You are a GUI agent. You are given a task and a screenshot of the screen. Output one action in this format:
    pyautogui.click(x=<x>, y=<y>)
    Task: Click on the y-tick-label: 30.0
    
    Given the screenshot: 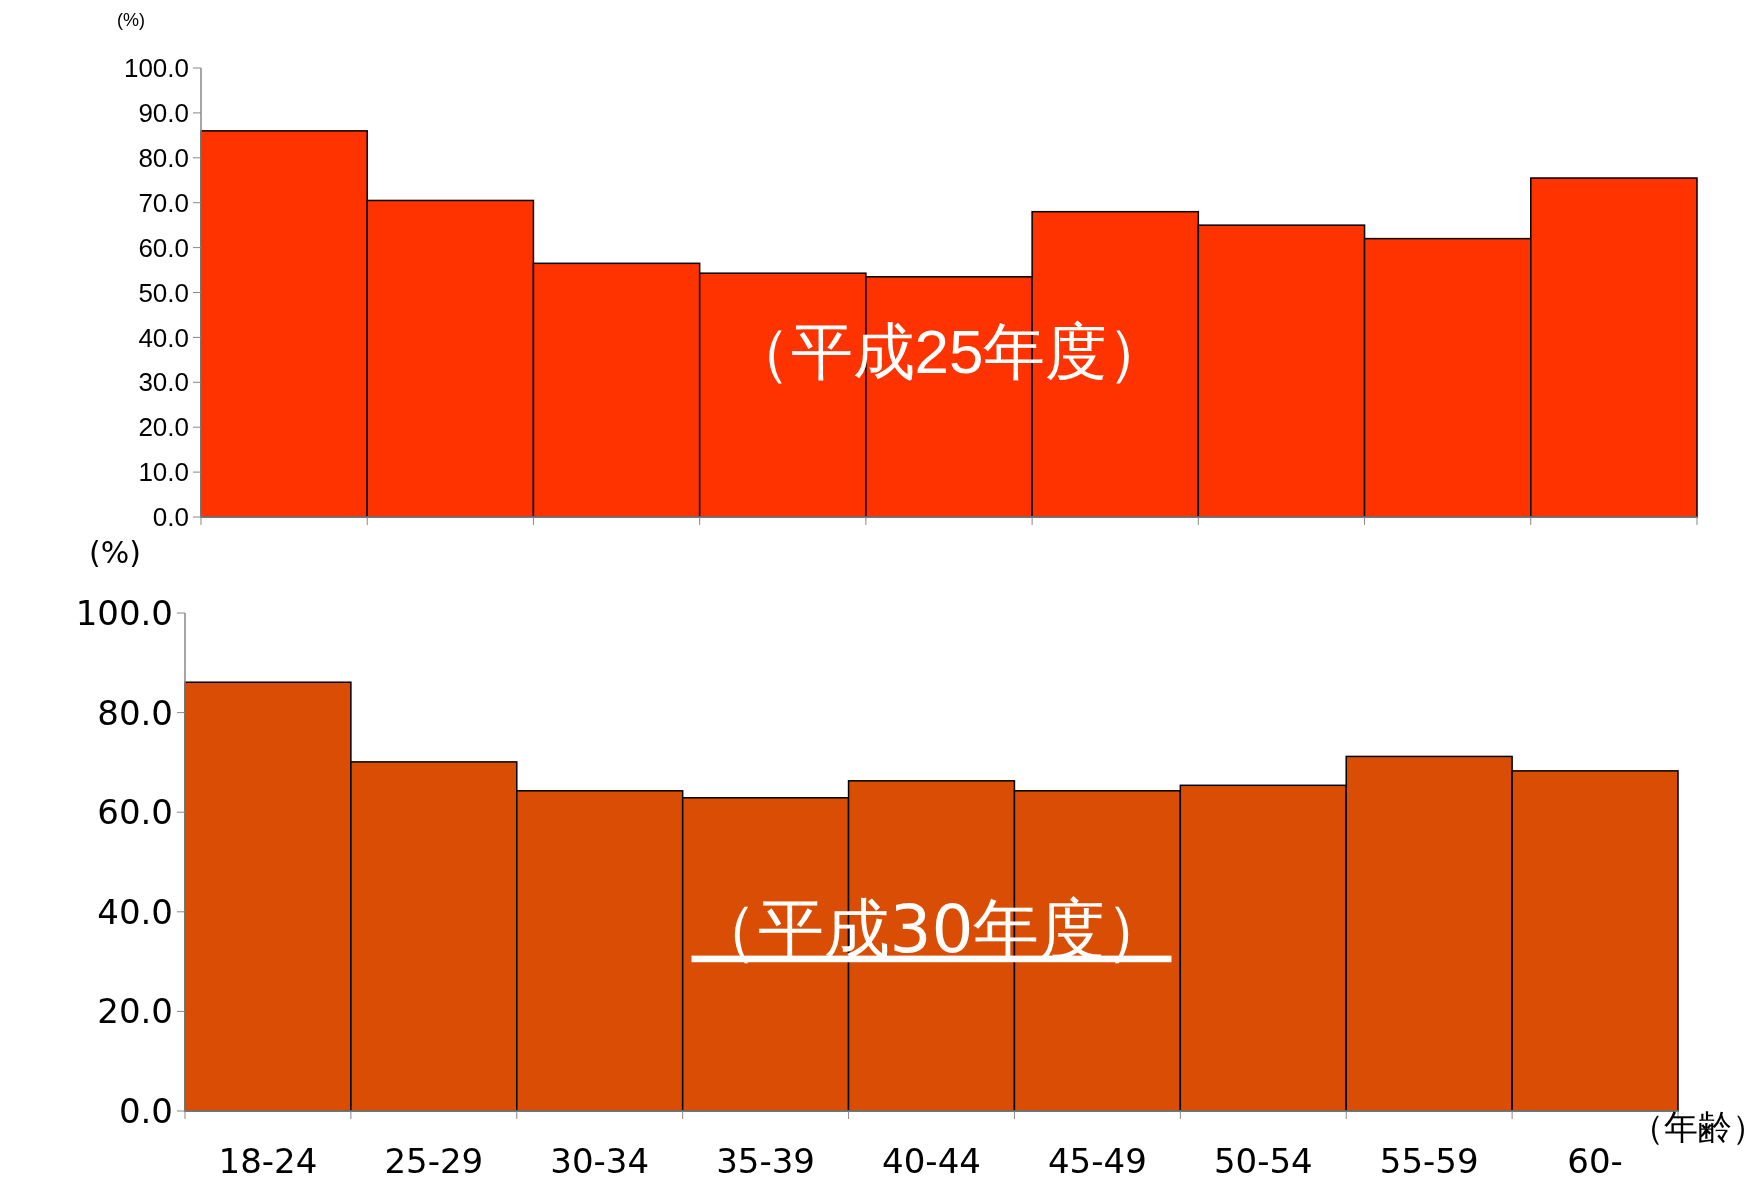 What is the action you would take?
    pyautogui.click(x=163, y=382)
    